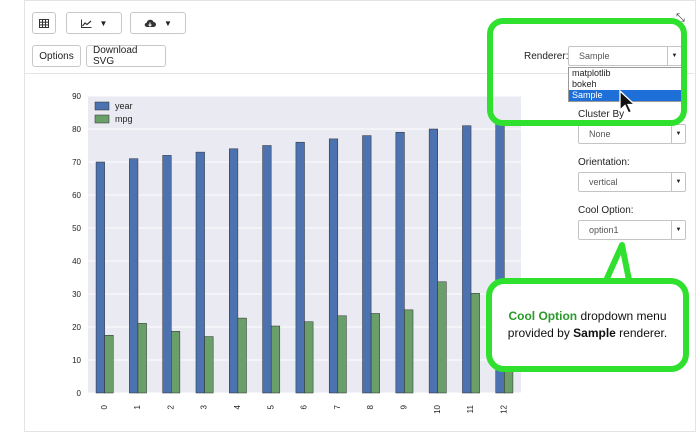  Describe the element at coordinates (94, 23) in the screenshot. I see `chart-type-dropdown: ▼` at that location.